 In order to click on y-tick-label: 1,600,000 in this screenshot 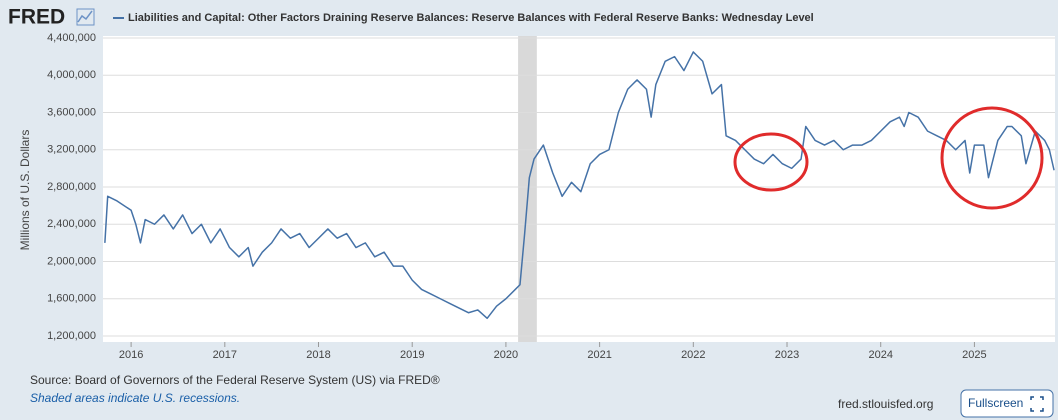, I will do `click(71, 299)`.